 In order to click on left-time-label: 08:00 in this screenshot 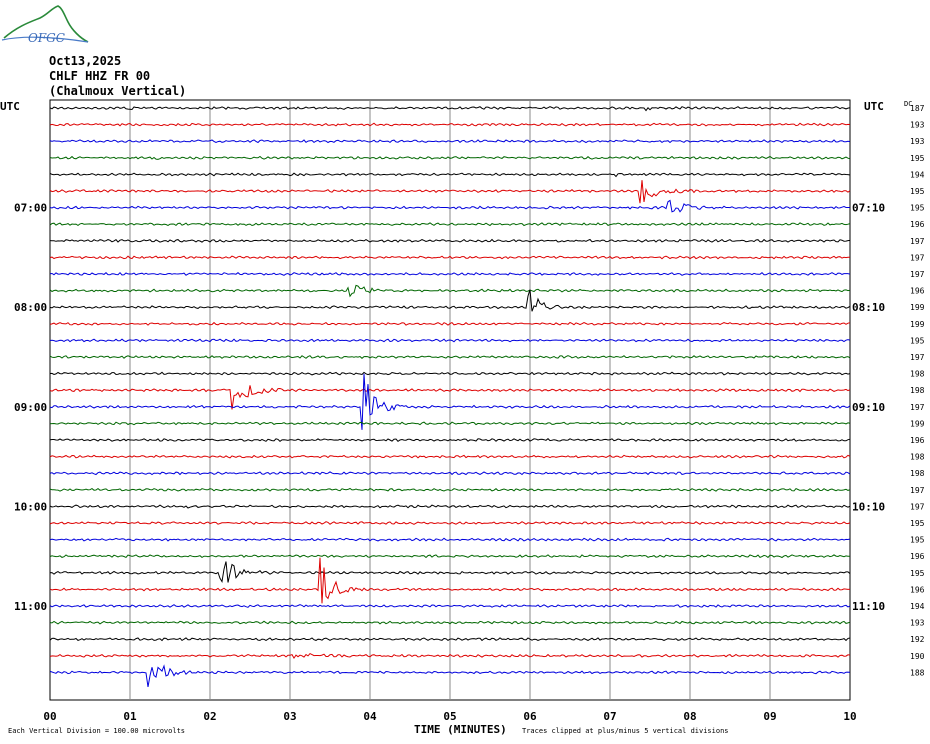, I will do `click(30, 307)`.